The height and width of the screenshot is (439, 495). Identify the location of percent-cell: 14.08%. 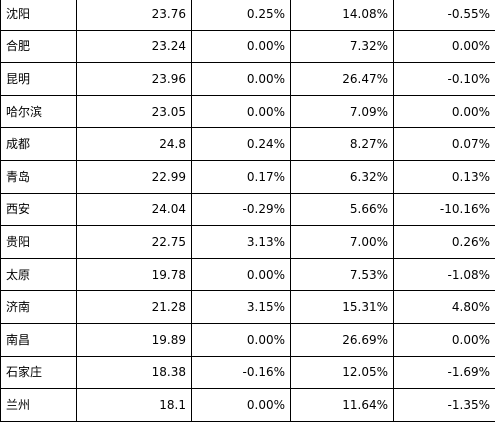
(342, 15).